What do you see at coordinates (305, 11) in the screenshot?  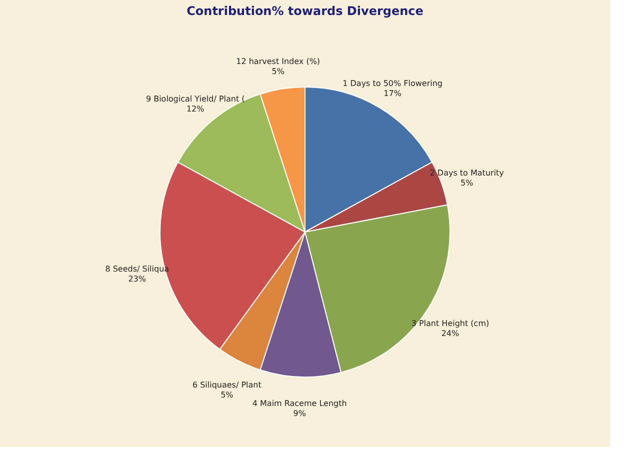 I see `chart-title: Contribution% towards Divergence` at bounding box center [305, 11].